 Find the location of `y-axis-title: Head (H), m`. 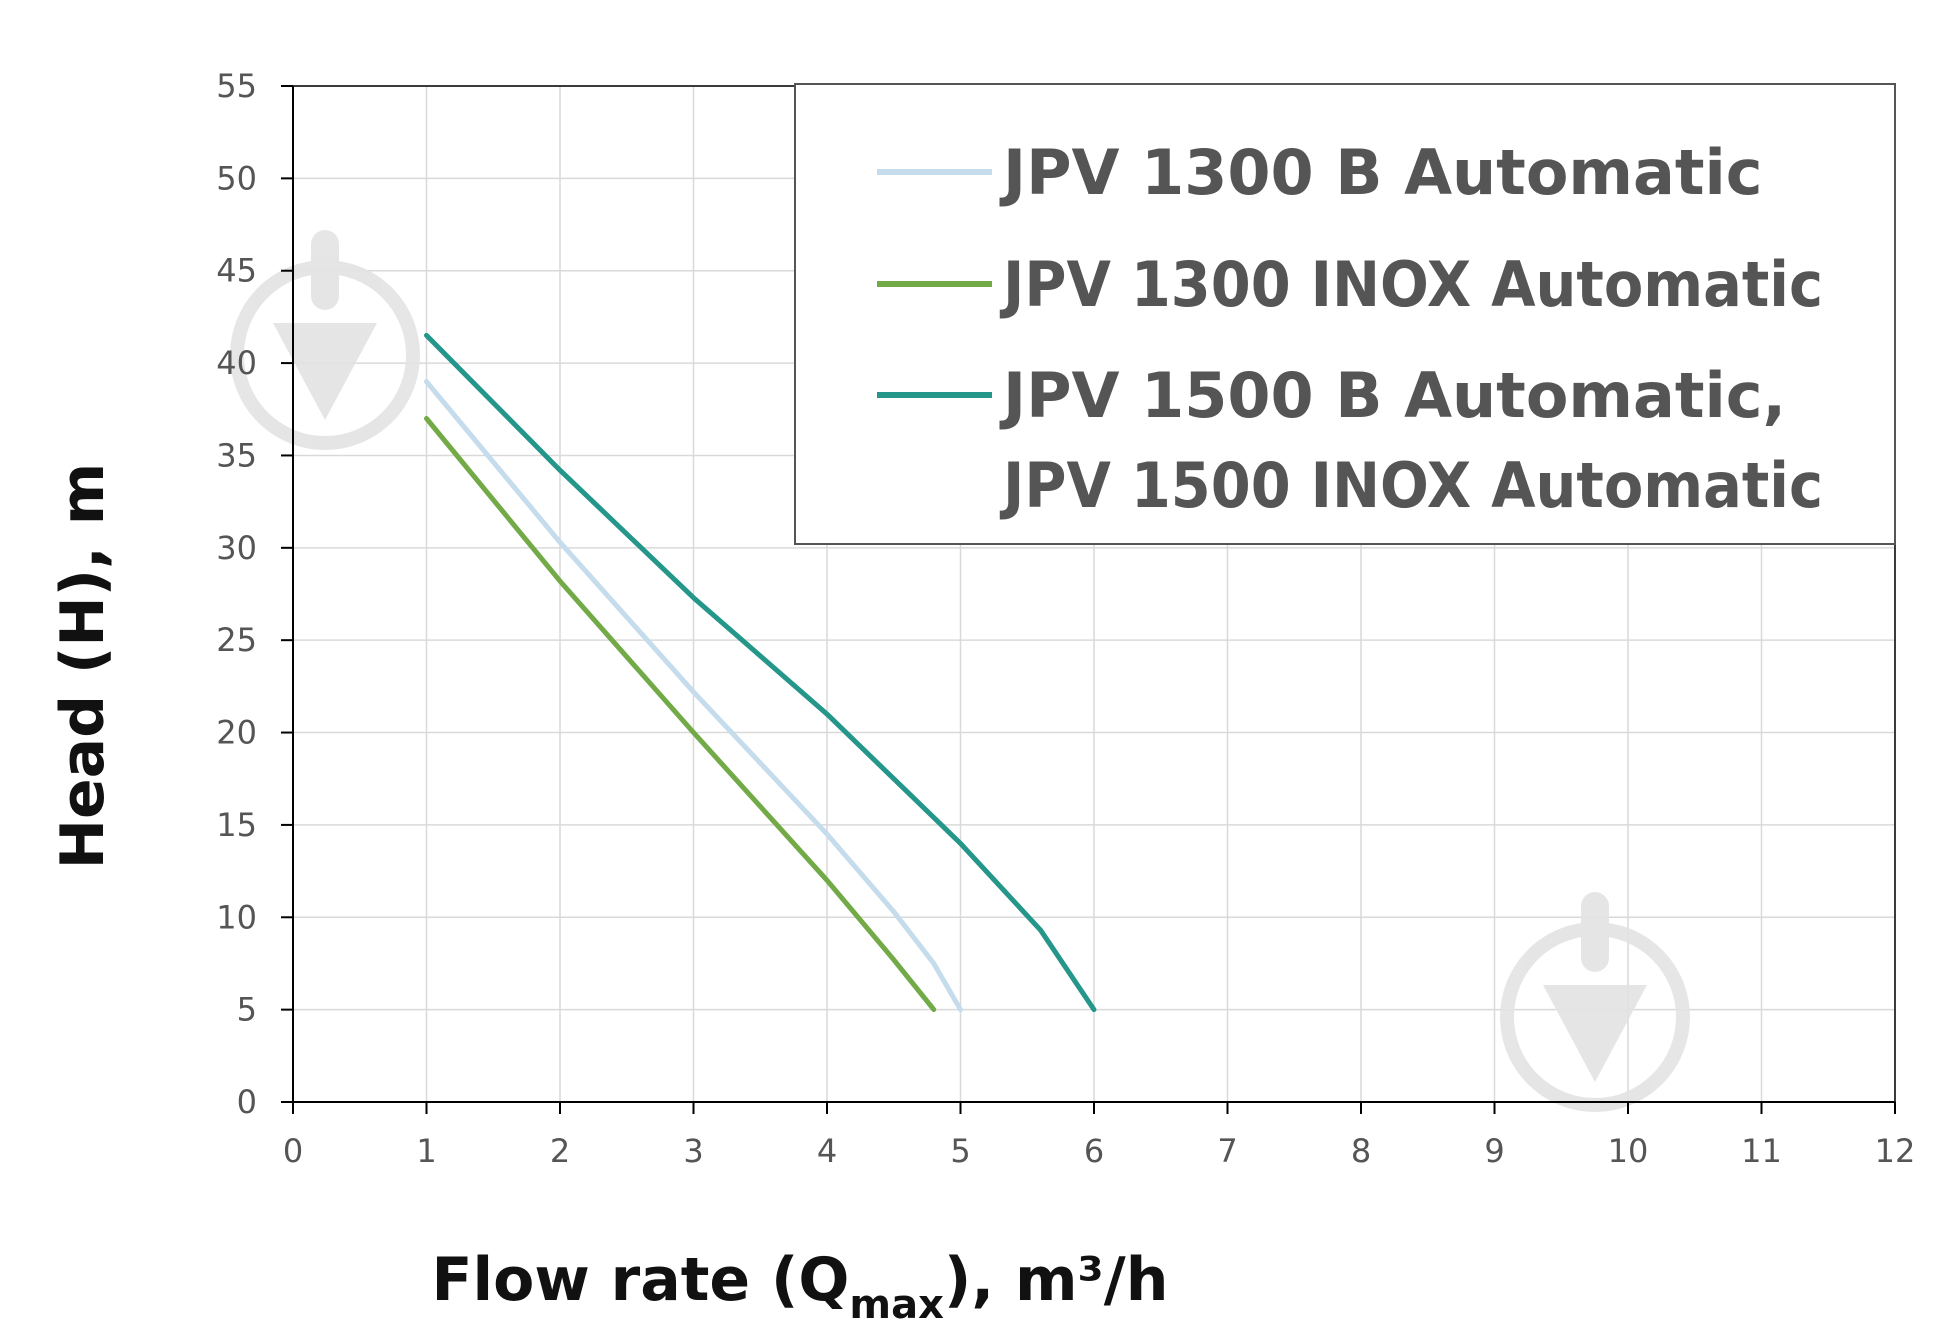

y-axis-title: Head (H), m is located at coordinates (83, 666).